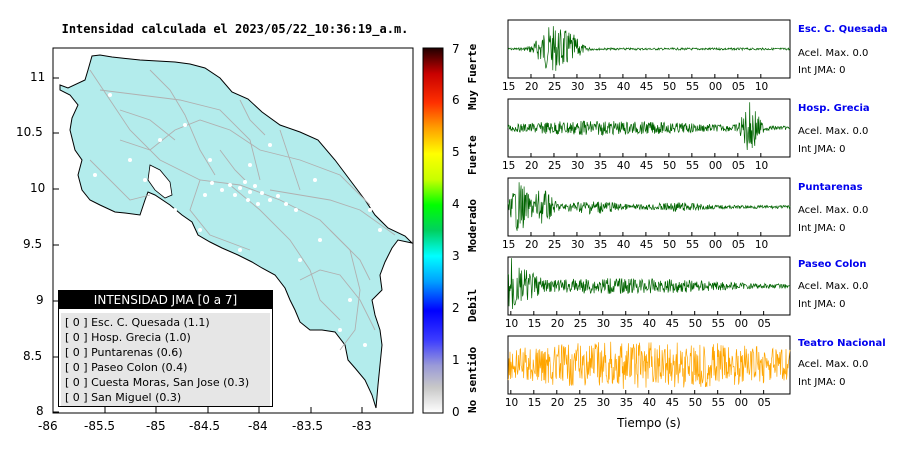  I want to click on legend-title: INTENSIDAD JMA [0 a 7], so click(165, 300).